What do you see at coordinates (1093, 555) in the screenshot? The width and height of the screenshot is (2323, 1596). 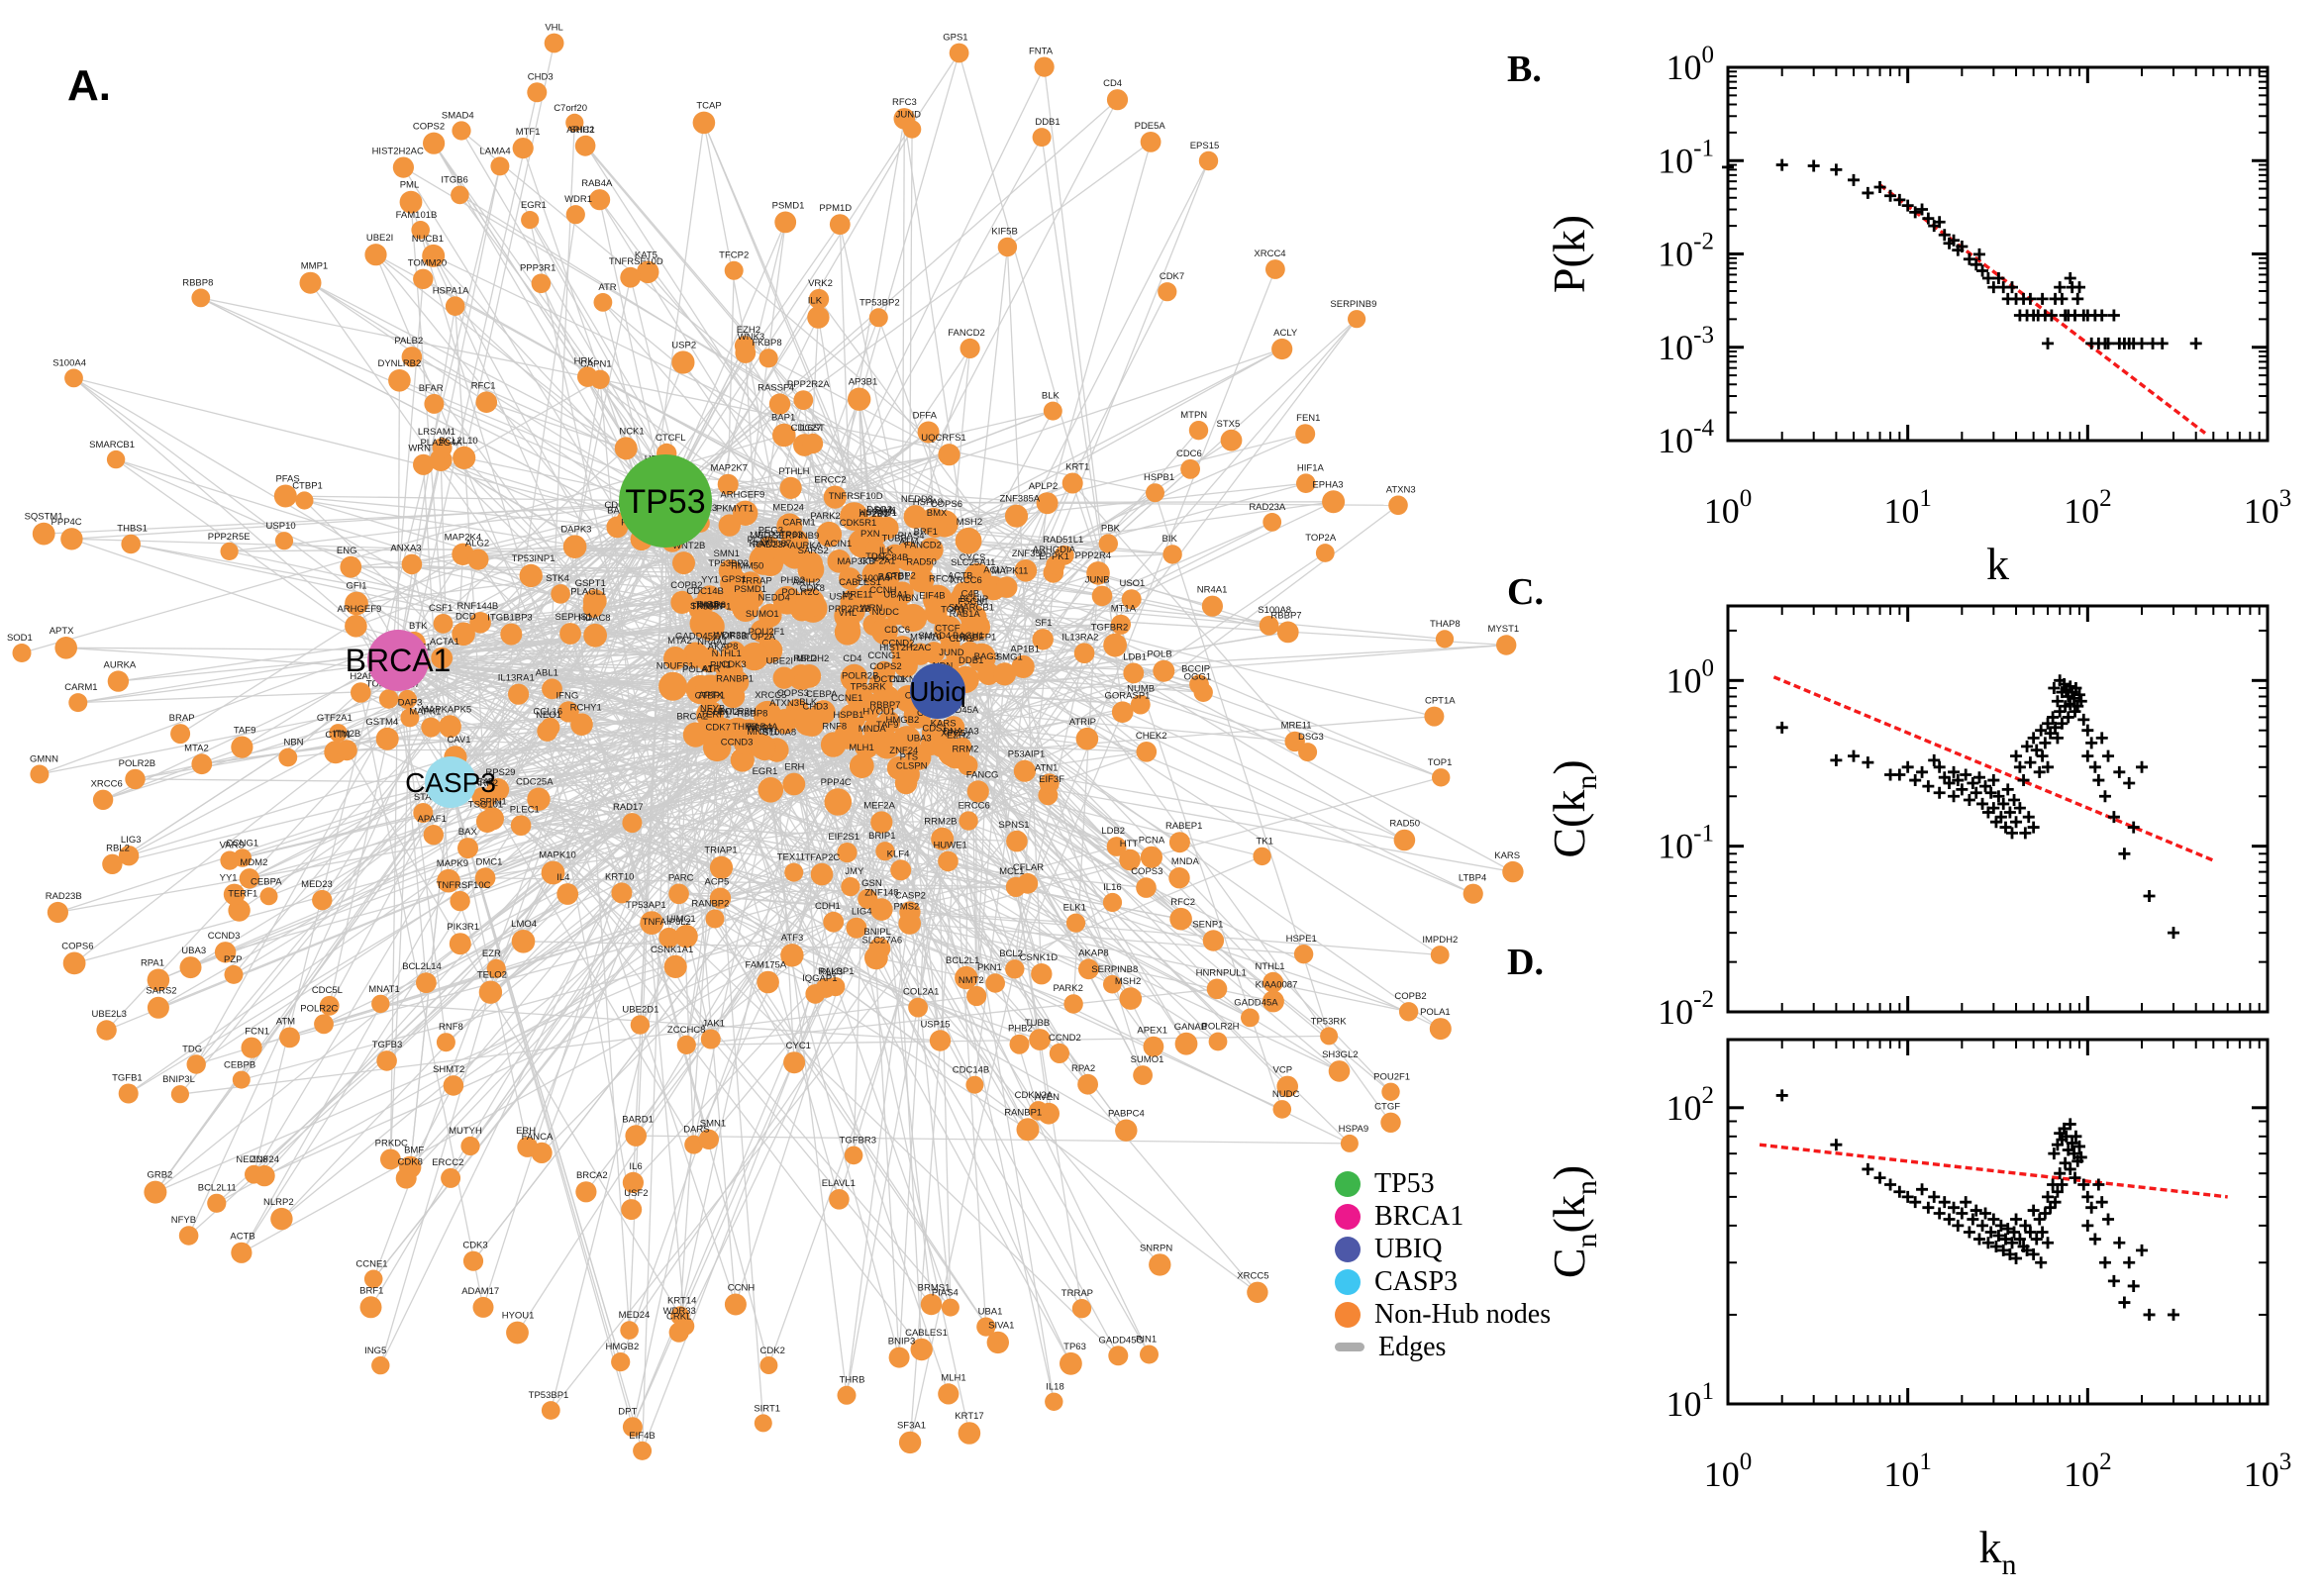 I see `svg-text: PPP2R4` at bounding box center [1093, 555].